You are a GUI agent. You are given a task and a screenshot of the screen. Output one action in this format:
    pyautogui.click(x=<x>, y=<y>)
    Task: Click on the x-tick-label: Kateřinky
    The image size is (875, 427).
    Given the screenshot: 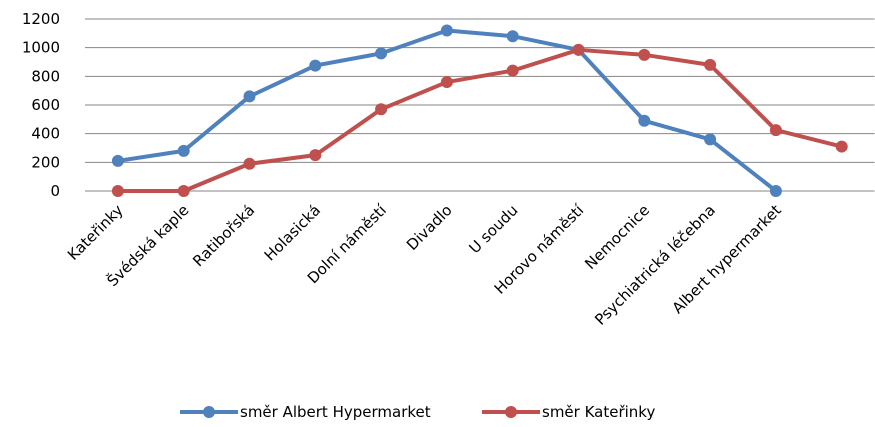 What is the action you would take?
    pyautogui.click(x=95, y=232)
    